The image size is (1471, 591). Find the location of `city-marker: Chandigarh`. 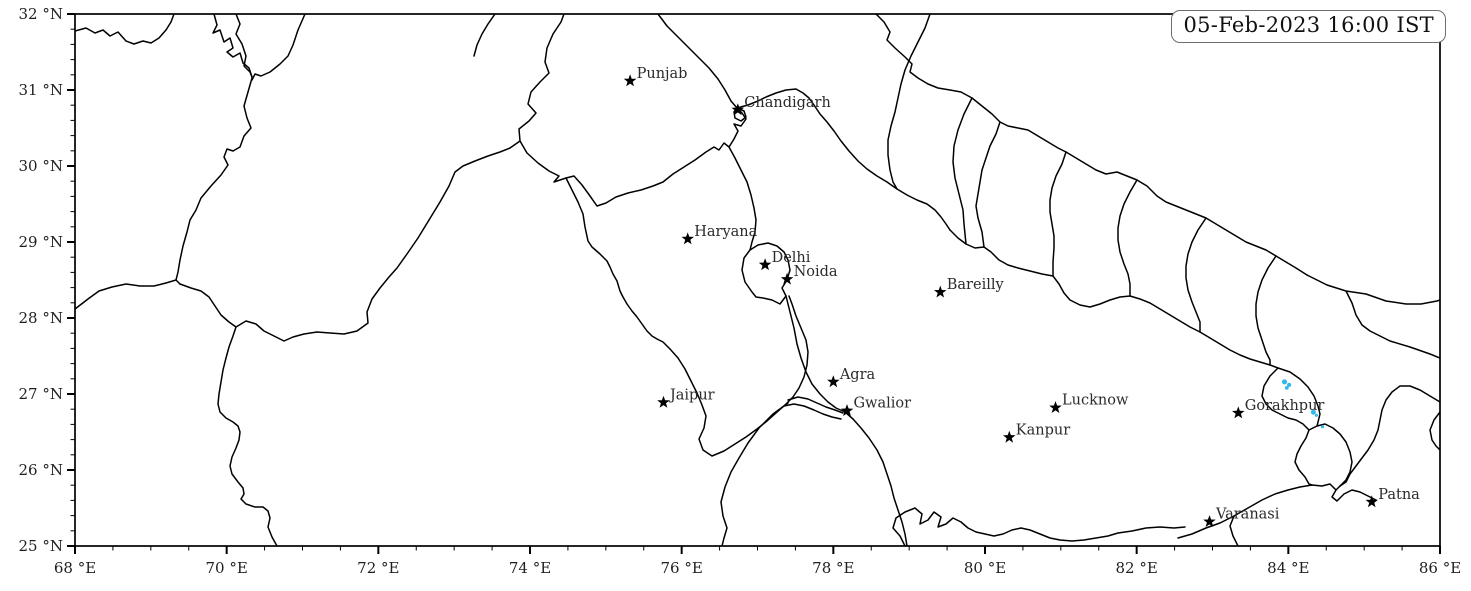

city-marker: Chandigarh is located at coordinates (781, 105).